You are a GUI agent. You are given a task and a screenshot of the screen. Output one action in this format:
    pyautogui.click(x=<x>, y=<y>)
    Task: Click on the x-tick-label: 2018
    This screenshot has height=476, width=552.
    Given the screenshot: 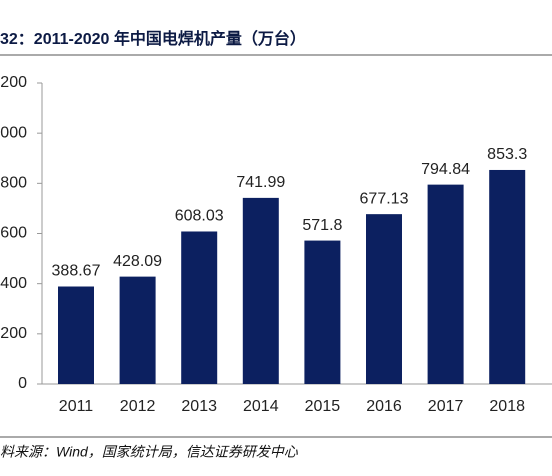 What is the action you would take?
    pyautogui.click(x=507, y=406)
    